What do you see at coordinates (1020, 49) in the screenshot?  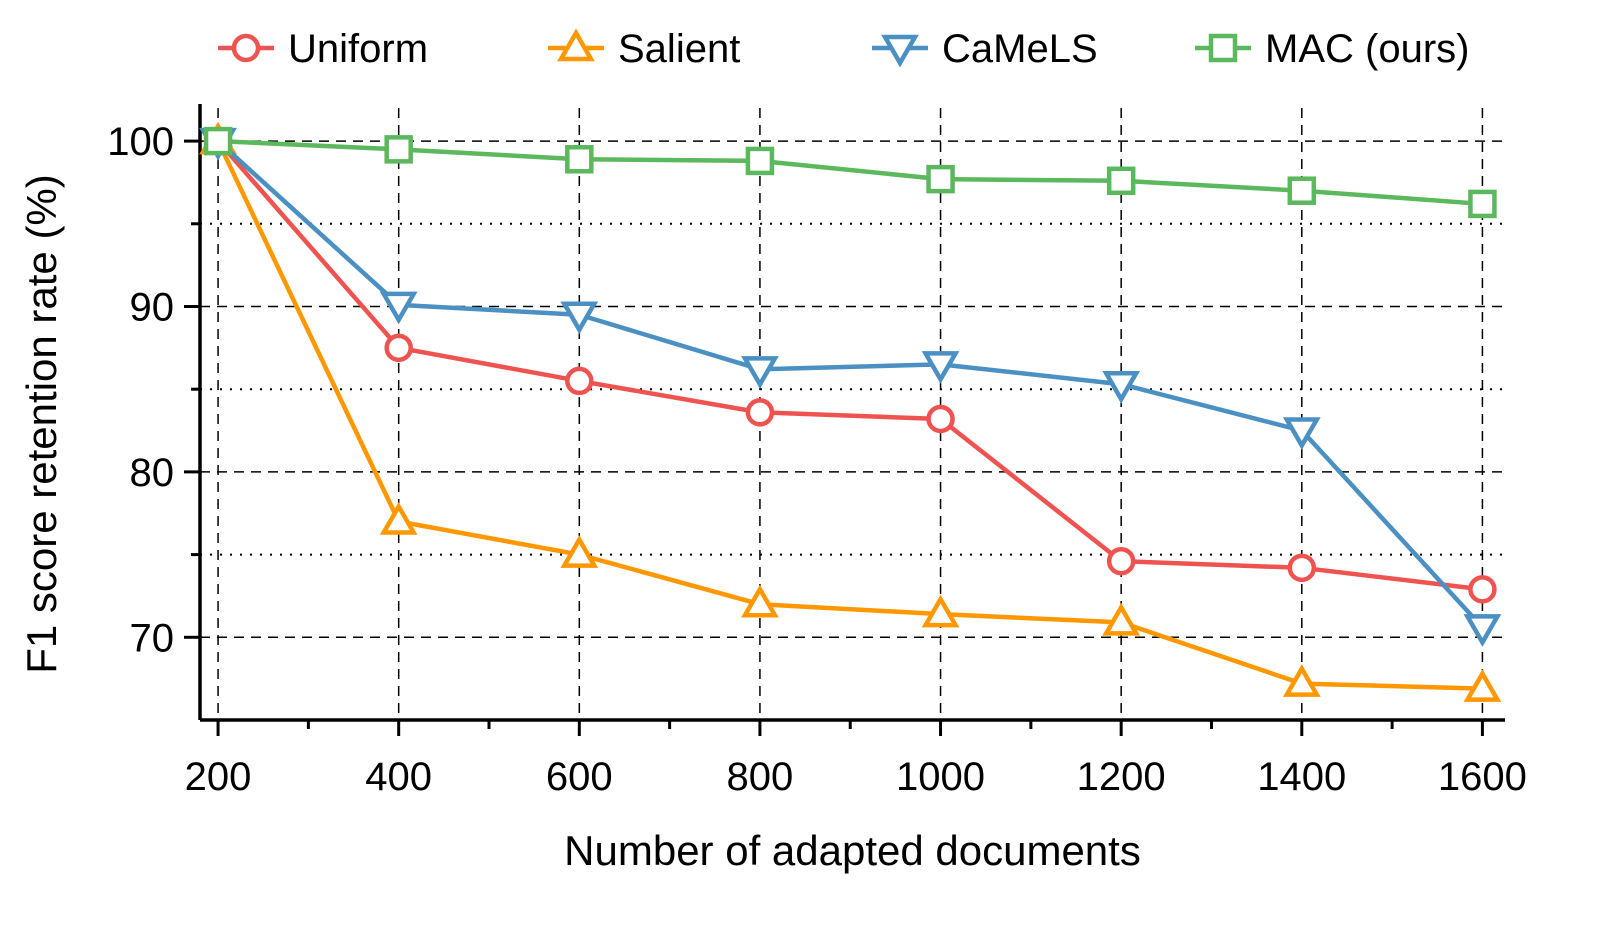 I see `legend-label: CaMeLS` at bounding box center [1020, 49].